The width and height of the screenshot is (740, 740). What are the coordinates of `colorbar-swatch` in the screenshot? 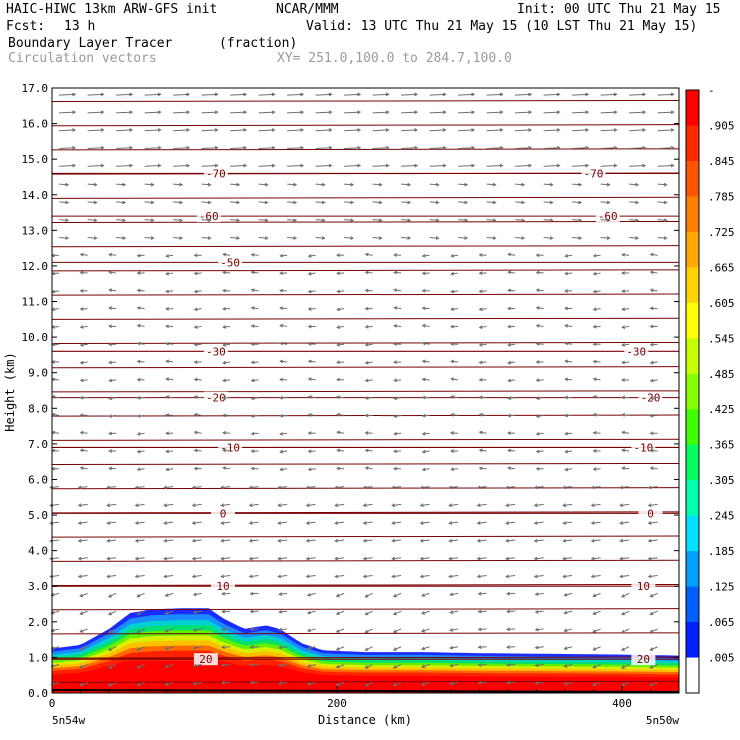 It's located at (692, 675).